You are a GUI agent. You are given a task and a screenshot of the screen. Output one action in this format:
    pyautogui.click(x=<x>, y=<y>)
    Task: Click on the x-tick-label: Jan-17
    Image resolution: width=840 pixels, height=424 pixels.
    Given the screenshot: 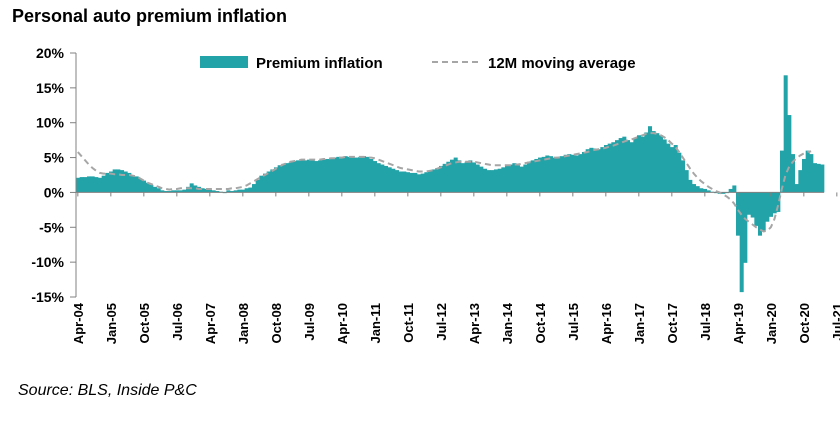 What is the action you would take?
    pyautogui.click(x=639, y=323)
    